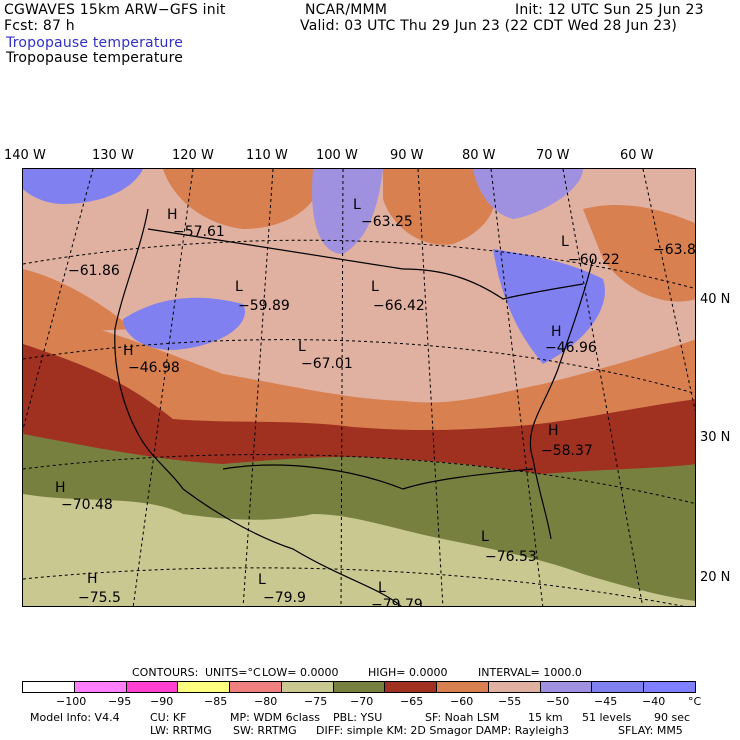 The image size is (740, 740). Describe the element at coordinates (115, 10) in the screenshot. I see `model-title: CGWAVES 15km ARW−GFS init` at that location.